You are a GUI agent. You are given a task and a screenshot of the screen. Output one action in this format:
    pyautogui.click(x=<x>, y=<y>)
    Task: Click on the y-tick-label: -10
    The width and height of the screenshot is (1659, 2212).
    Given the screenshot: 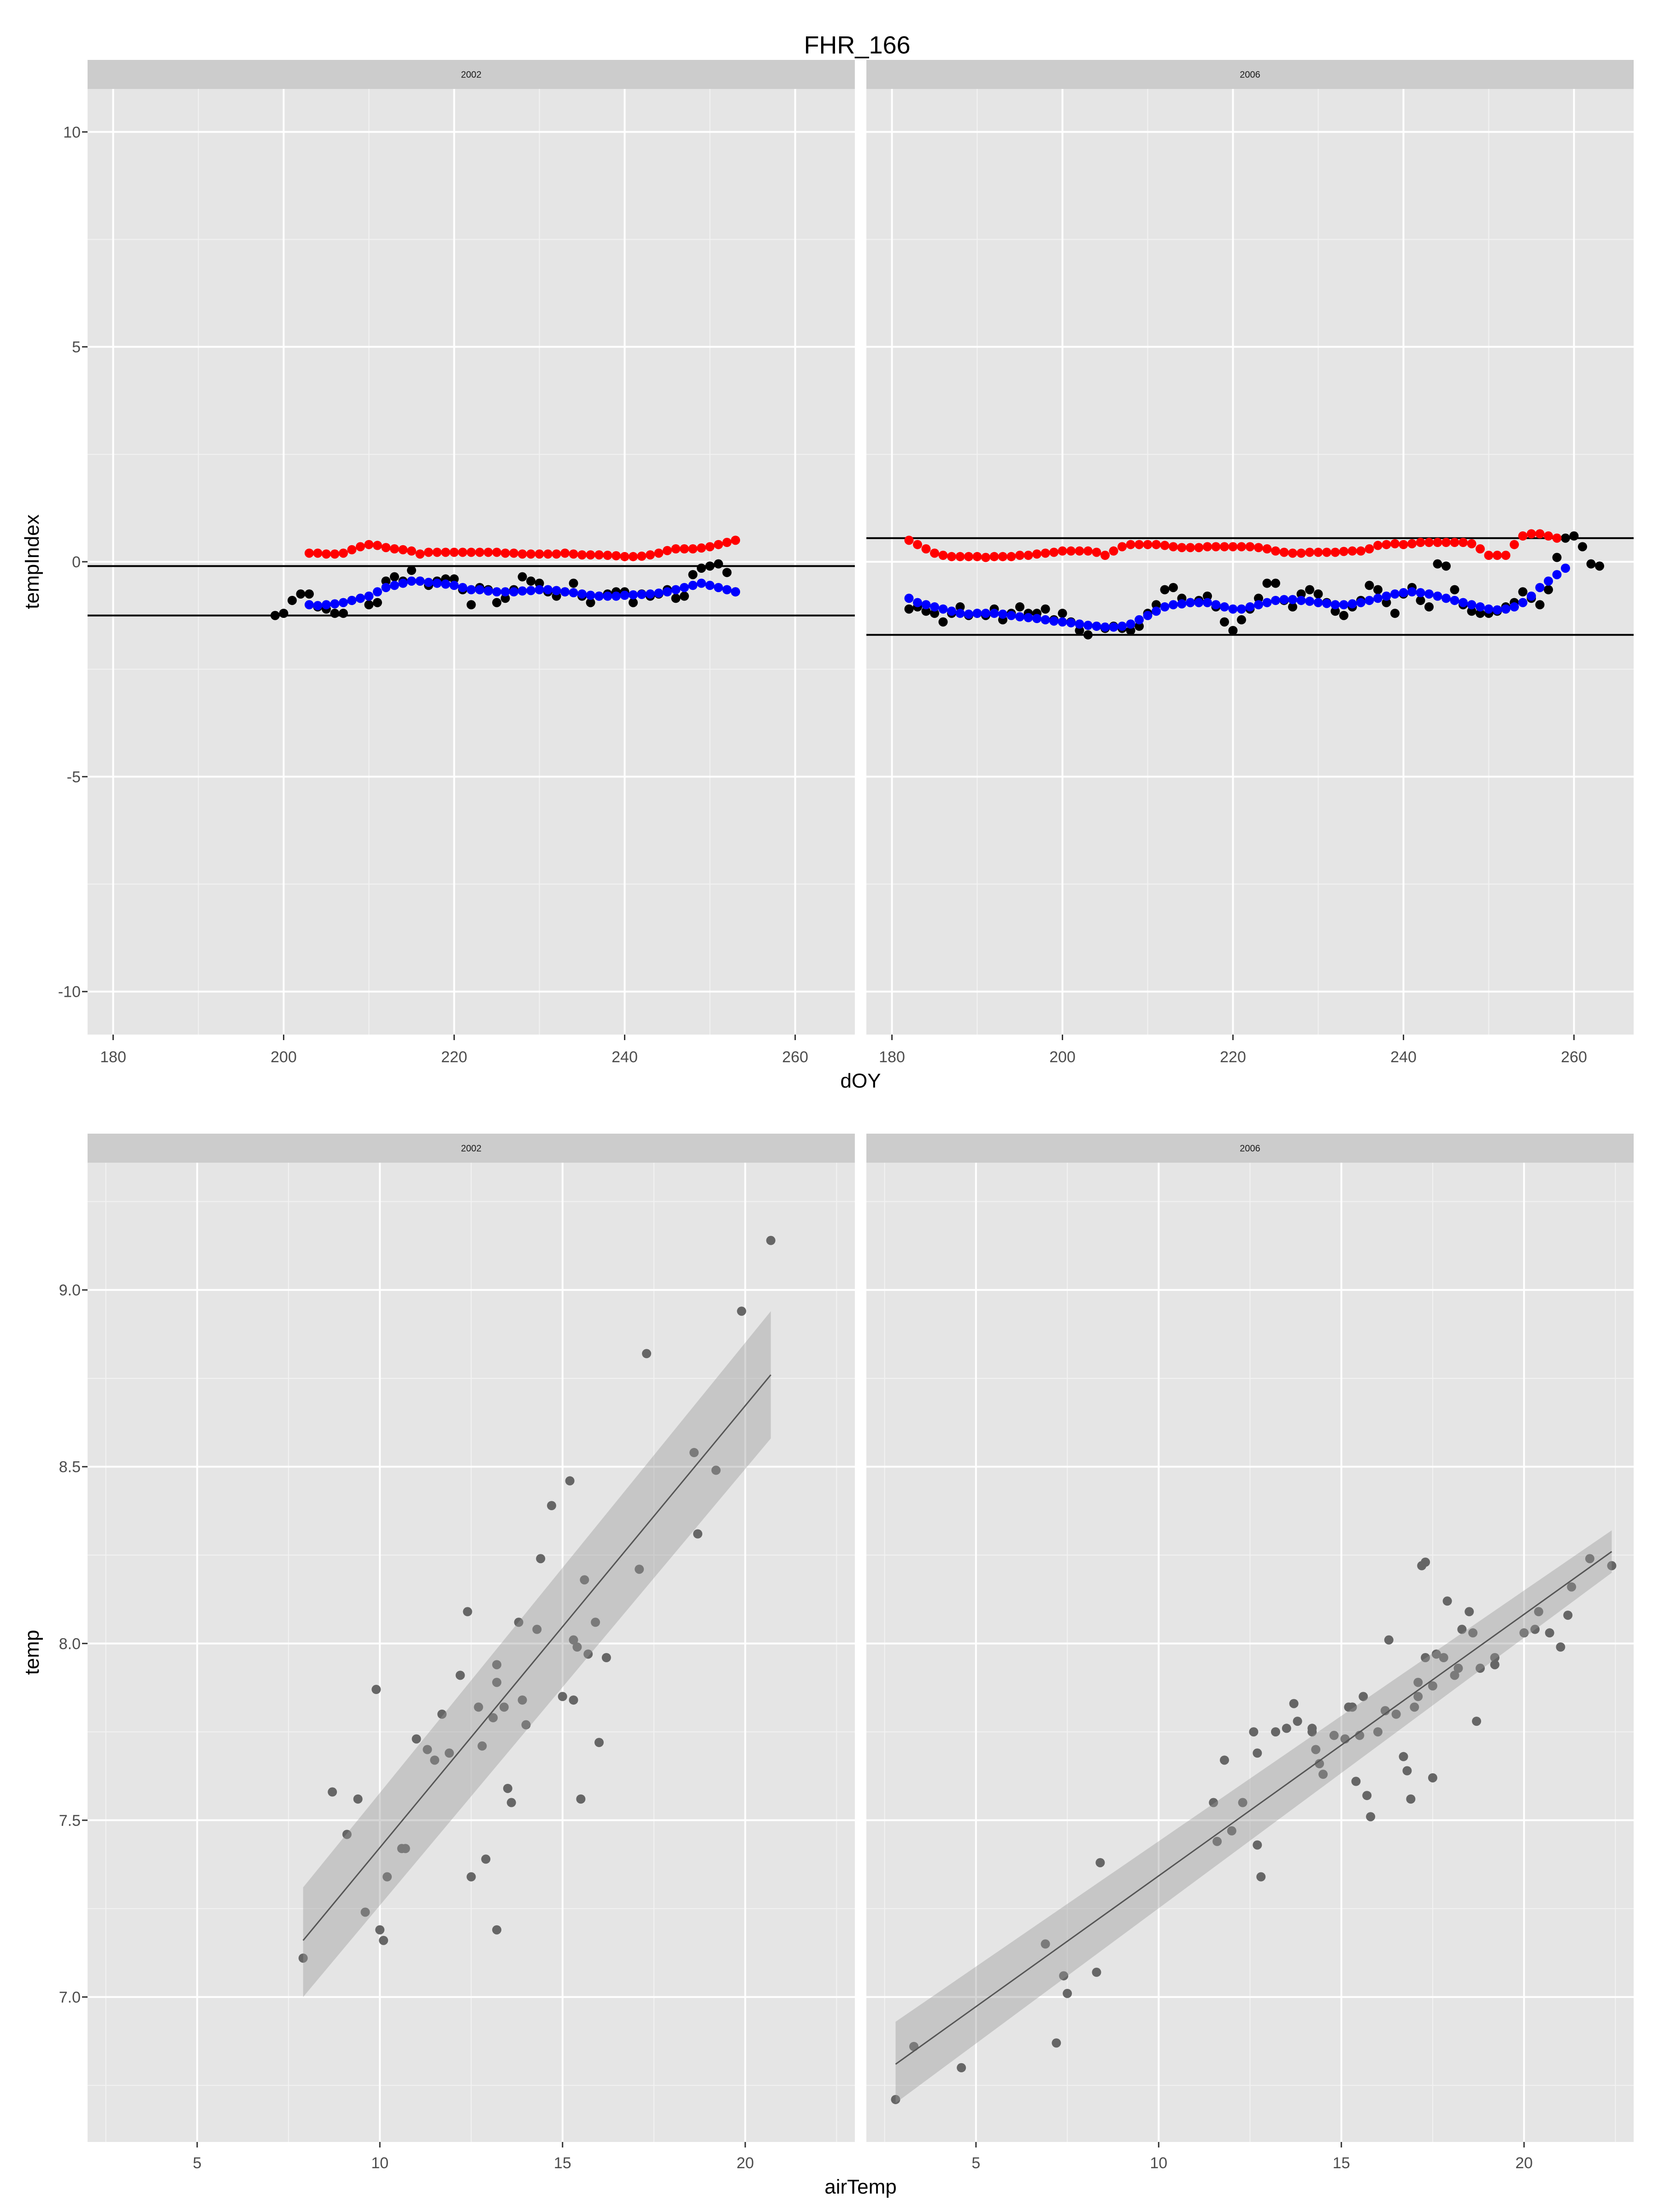 What is the action you would take?
    pyautogui.click(x=69, y=992)
    